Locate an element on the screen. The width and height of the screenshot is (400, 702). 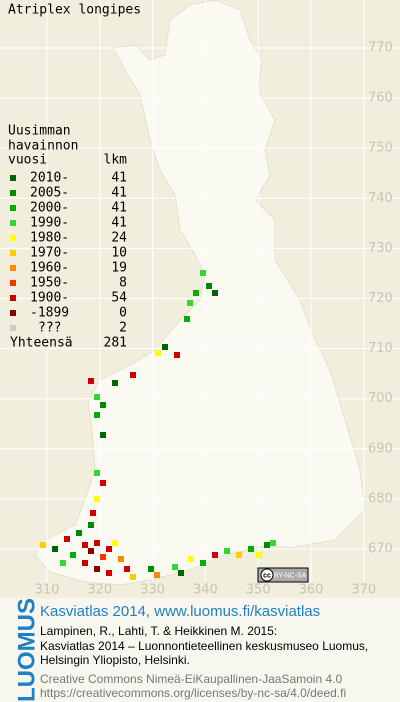
logo: LUOMUS is located at coordinates (26, 650).